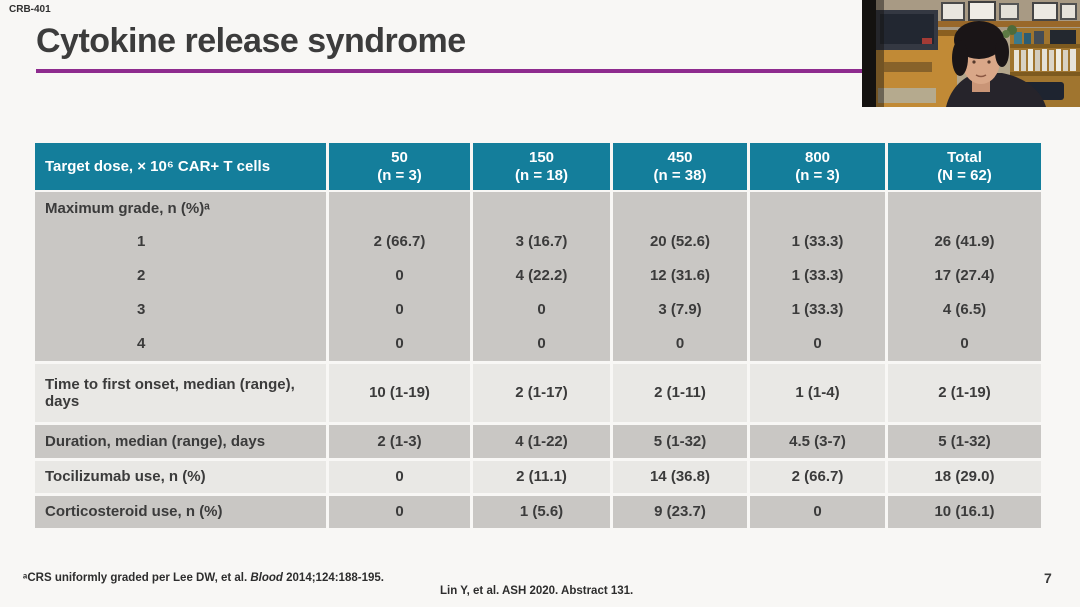 The height and width of the screenshot is (607, 1080). I want to click on row-label: Tocilizumab use, n (%), so click(180, 477).